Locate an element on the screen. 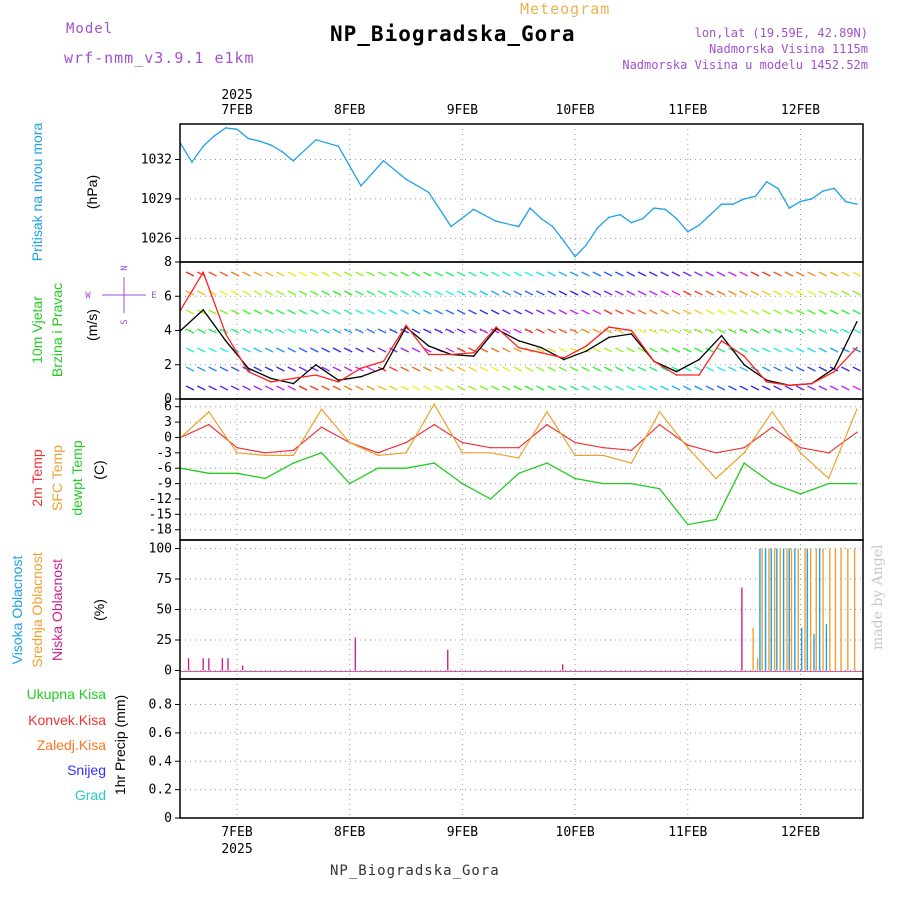 The height and width of the screenshot is (900, 900). x-tick-label-top: 7FEB is located at coordinates (236, 110).